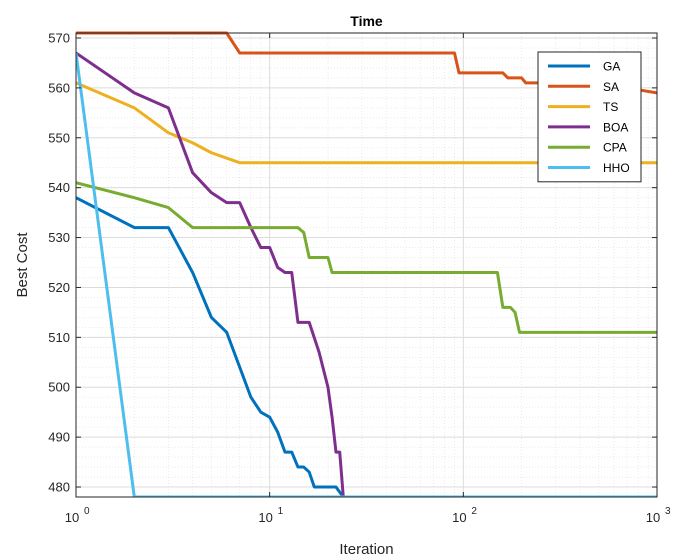  I want to click on chart-title: Time, so click(366, 21).